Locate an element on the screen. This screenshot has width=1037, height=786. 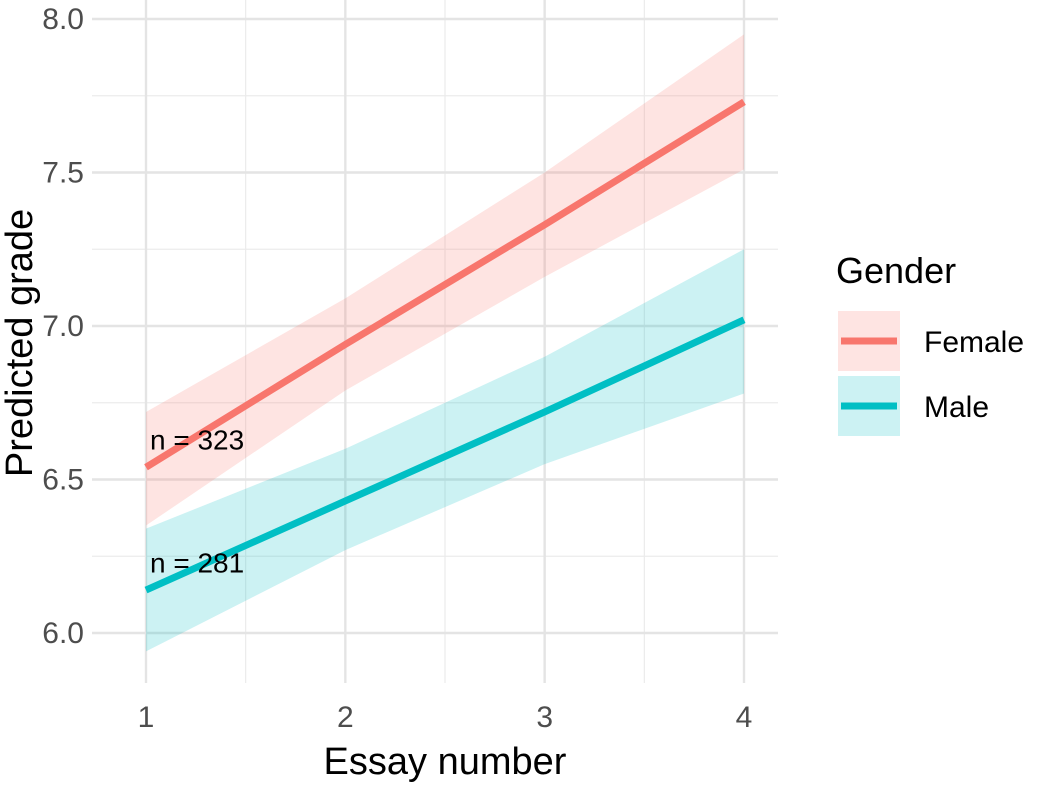
y-tick-label: 6.5 is located at coordinates (63, 480).